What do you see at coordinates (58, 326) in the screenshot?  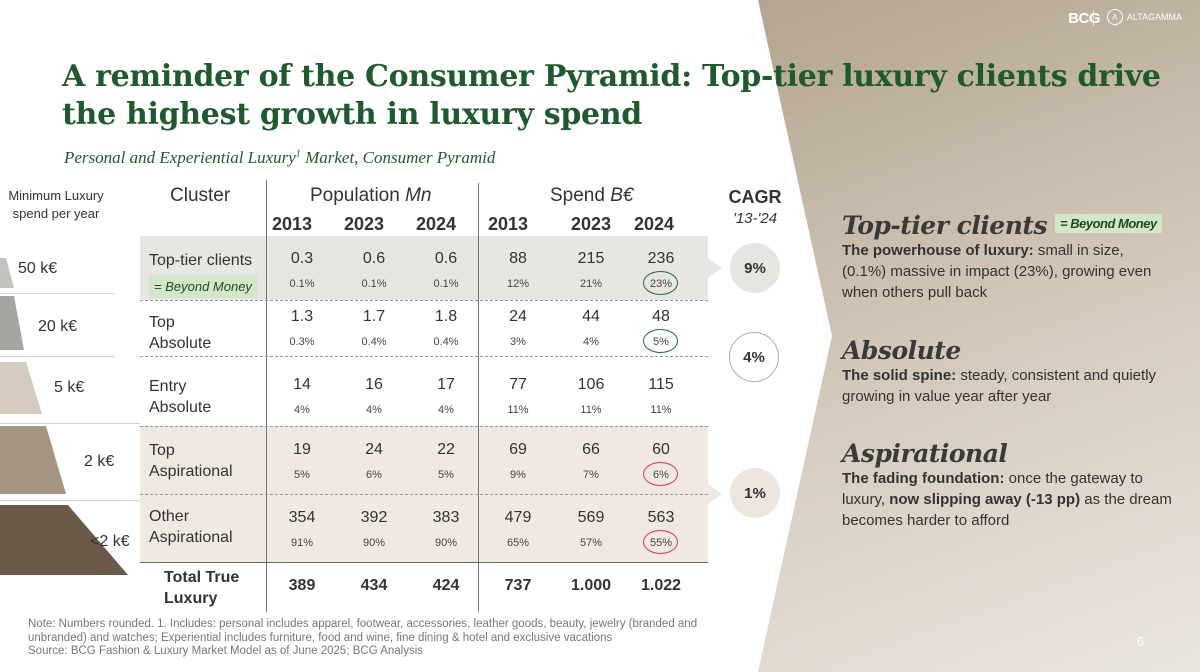 I see `pyramid-level-2-label: 20 k€` at bounding box center [58, 326].